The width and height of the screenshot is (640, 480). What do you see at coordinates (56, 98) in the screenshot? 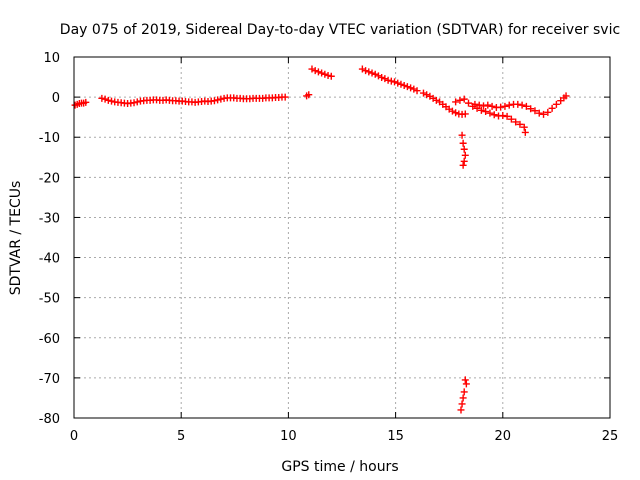
I see `y-tick-label: 0` at bounding box center [56, 98].